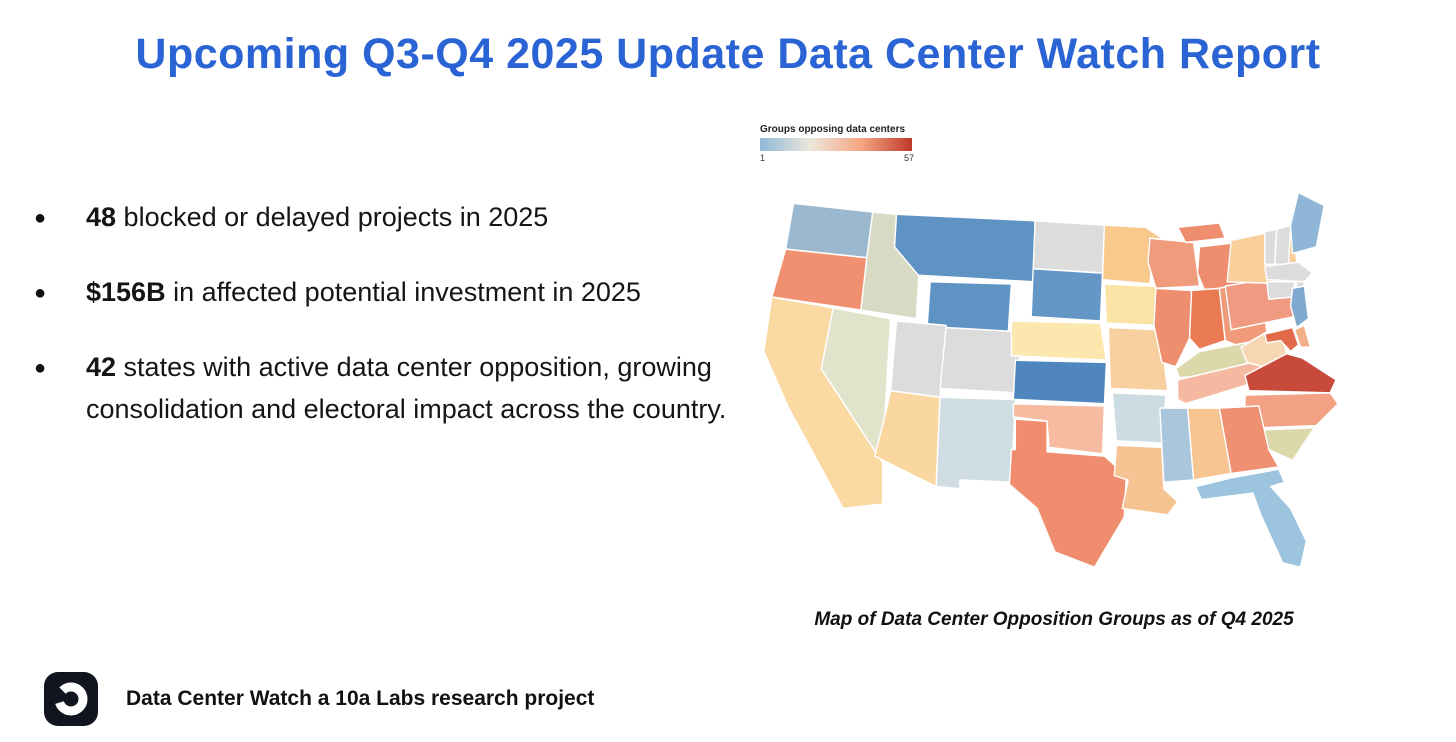 This screenshot has height=742, width=1456. Describe the element at coordinates (1224, 382) in the screenshot. I see `state-tn` at that location.